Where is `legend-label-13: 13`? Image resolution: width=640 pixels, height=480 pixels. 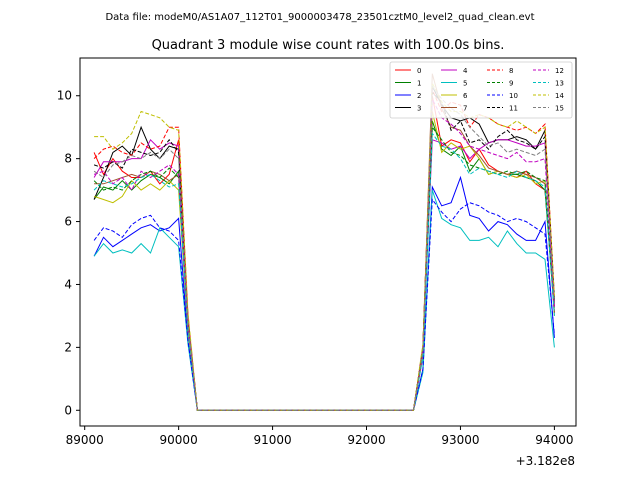
legend-label-13: 13 is located at coordinates (559, 84).